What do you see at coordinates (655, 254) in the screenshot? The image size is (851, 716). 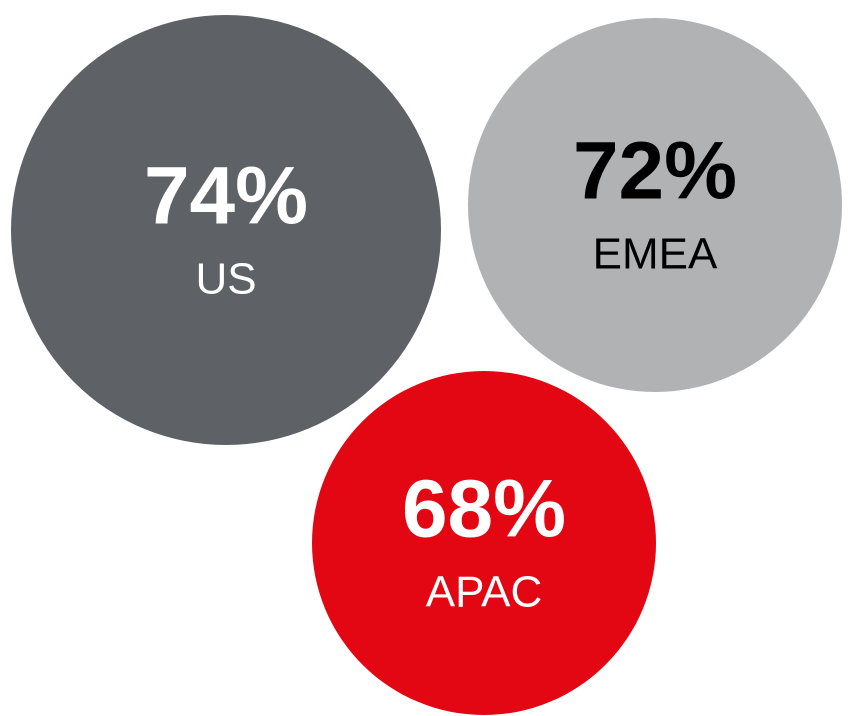 I see `category-label: EMEA` at bounding box center [655, 254].